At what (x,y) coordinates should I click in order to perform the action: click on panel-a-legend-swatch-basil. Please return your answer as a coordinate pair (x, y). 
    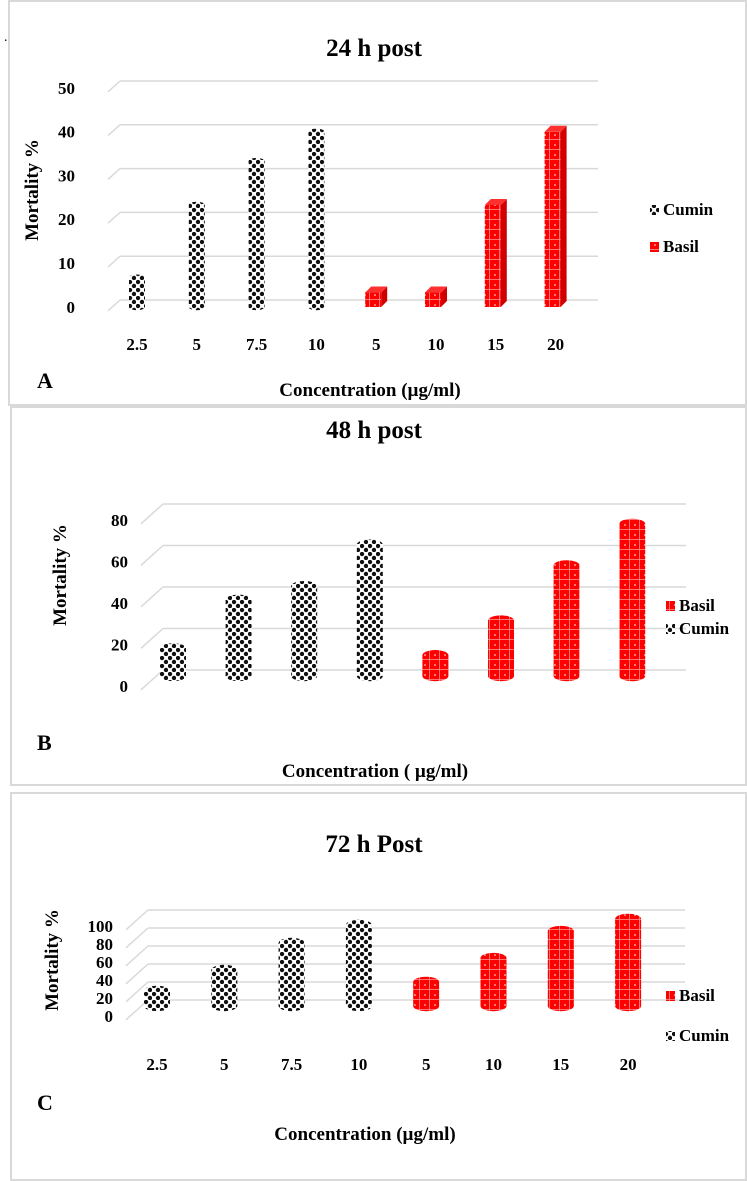
    Looking at the image, I should click on (654, 247).